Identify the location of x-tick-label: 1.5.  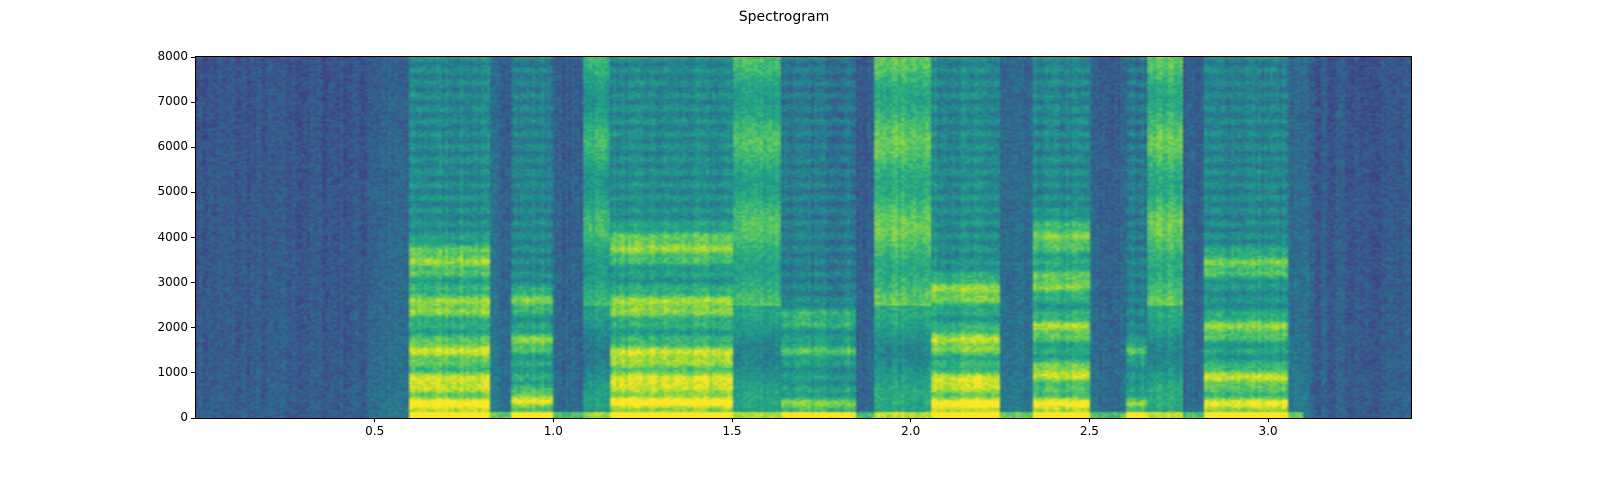
(732, 431).